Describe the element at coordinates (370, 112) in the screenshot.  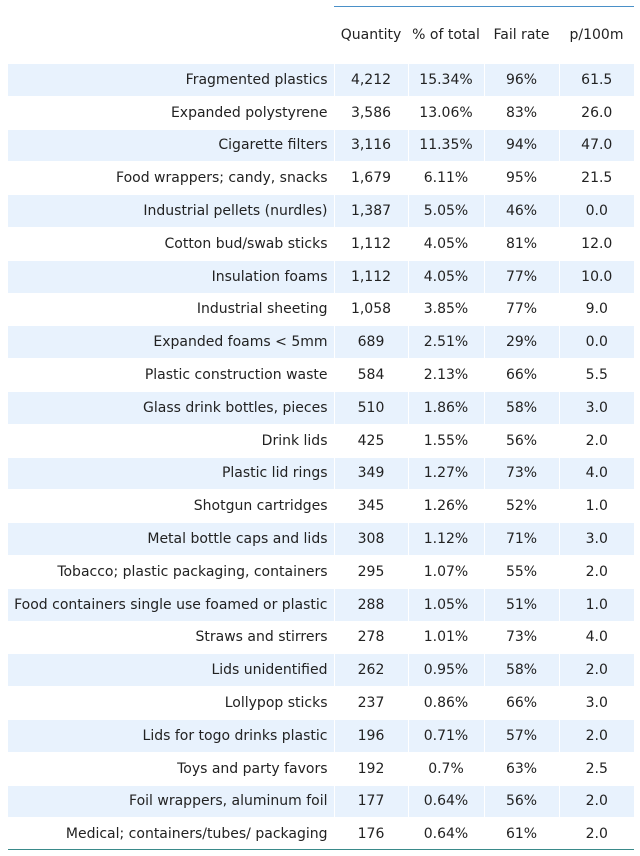
I see `quantity-cell: 3,586` at that location.